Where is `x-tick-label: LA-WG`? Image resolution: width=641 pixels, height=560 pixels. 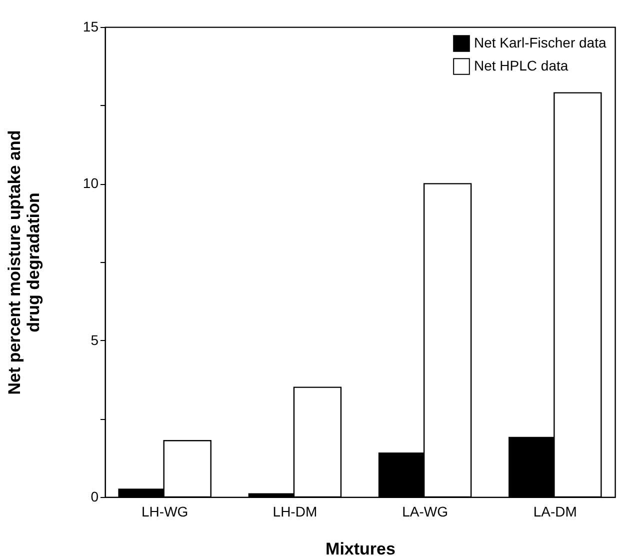 x-tick-label: LA-WG is located at coordinates (425, 512).